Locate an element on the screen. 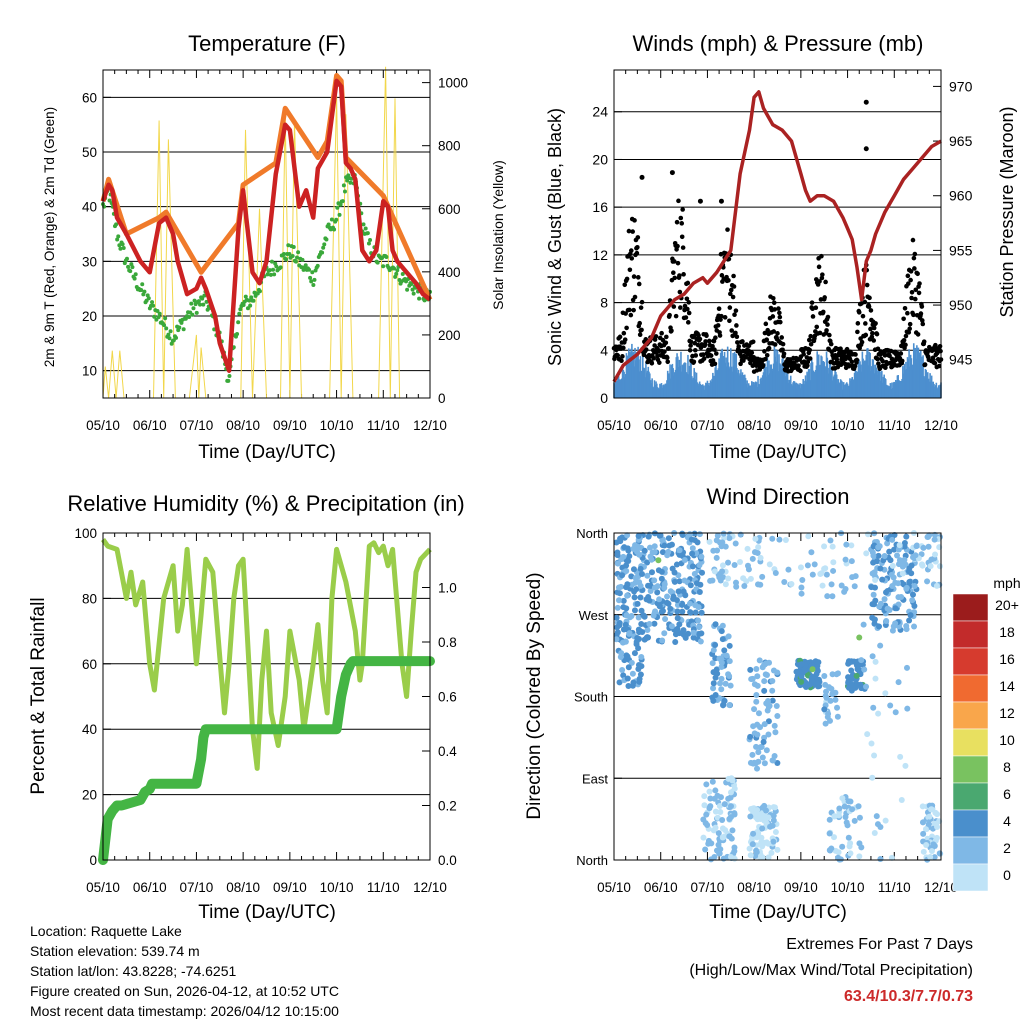 The width and height of the screenshot is (1024, 1024). precipitation-line is located at coordinates (266, 760).